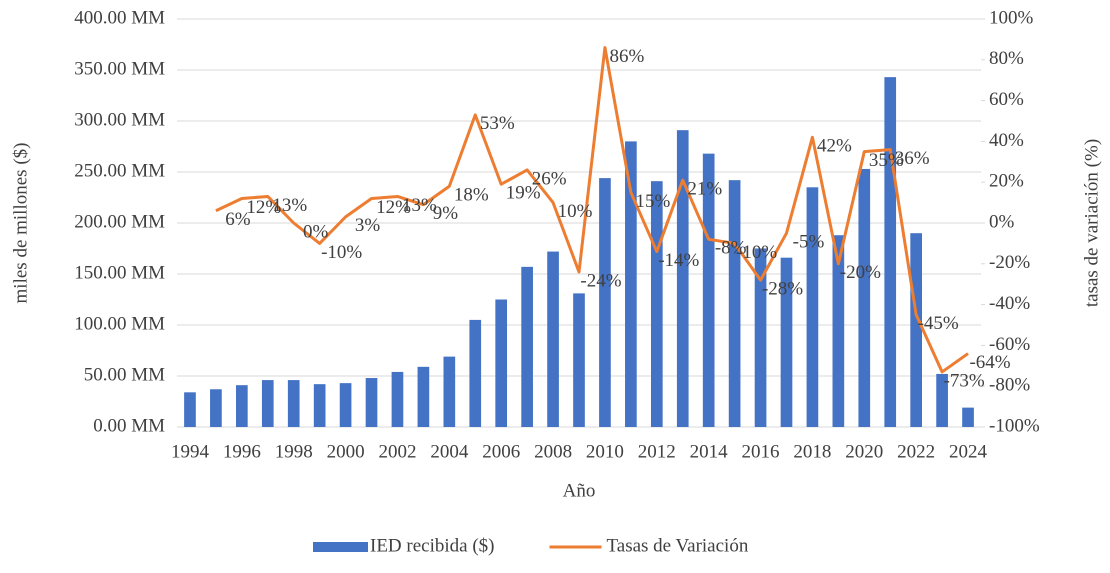 The width and height of the screenshot is (1110, 573). I want to click on y-tick-label: 100.00 MM, so click(119, 323).